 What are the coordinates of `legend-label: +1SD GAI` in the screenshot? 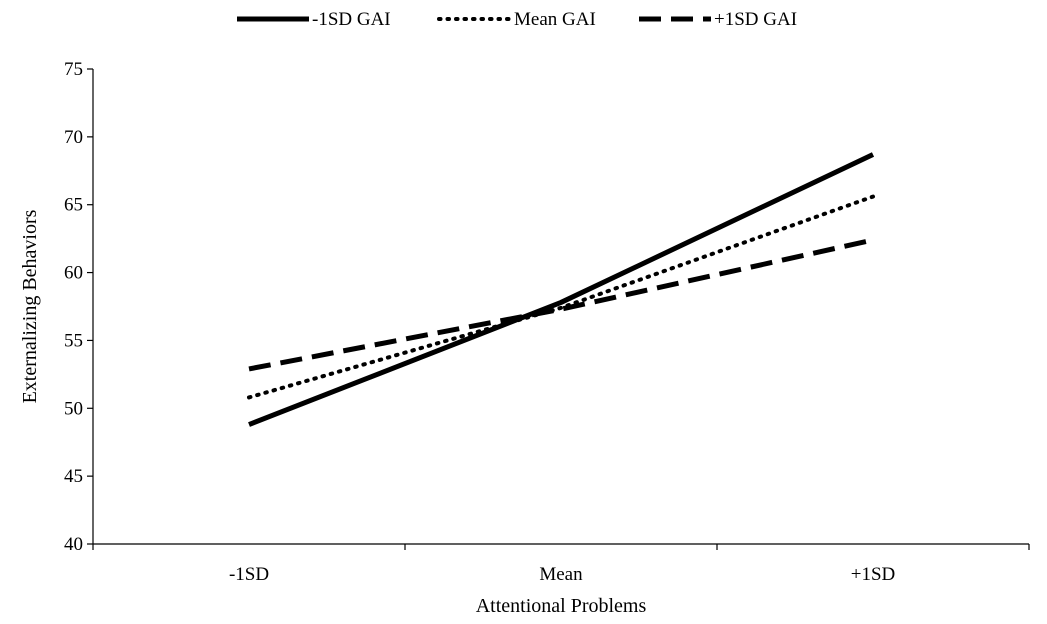 It's located at (755, 19).